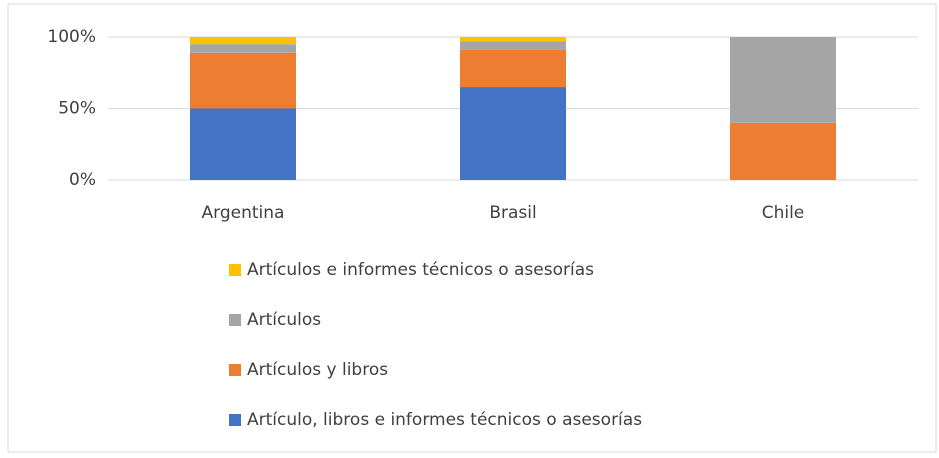 The image size is (939, 458). I want to click on legend-label: Artículos, so click(284, 320).